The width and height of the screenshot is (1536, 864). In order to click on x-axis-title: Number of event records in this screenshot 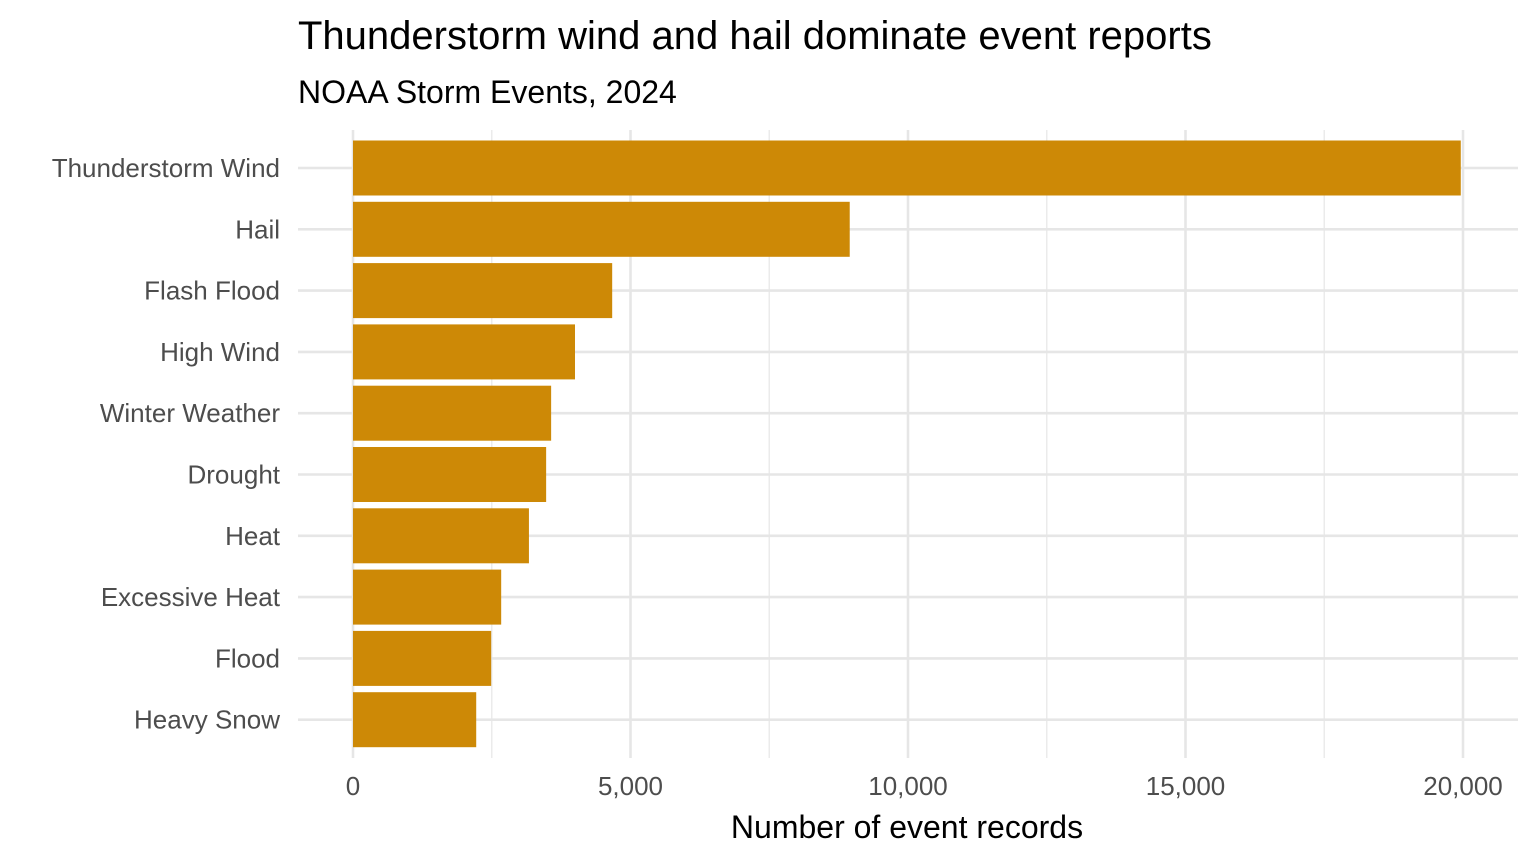, I will do `click(907, 827)`.